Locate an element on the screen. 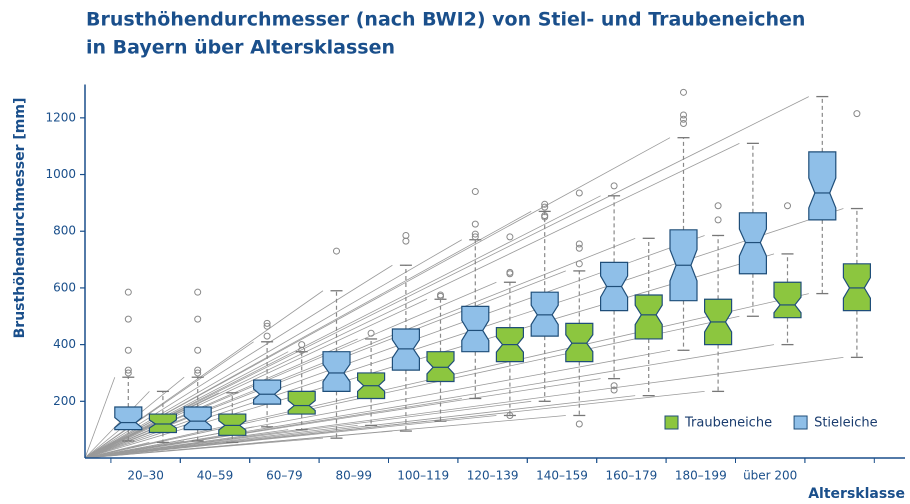 The width and height of the screenshot is (910, 504). x-tick-label: 180–199 is located at coordinates (701, 476).